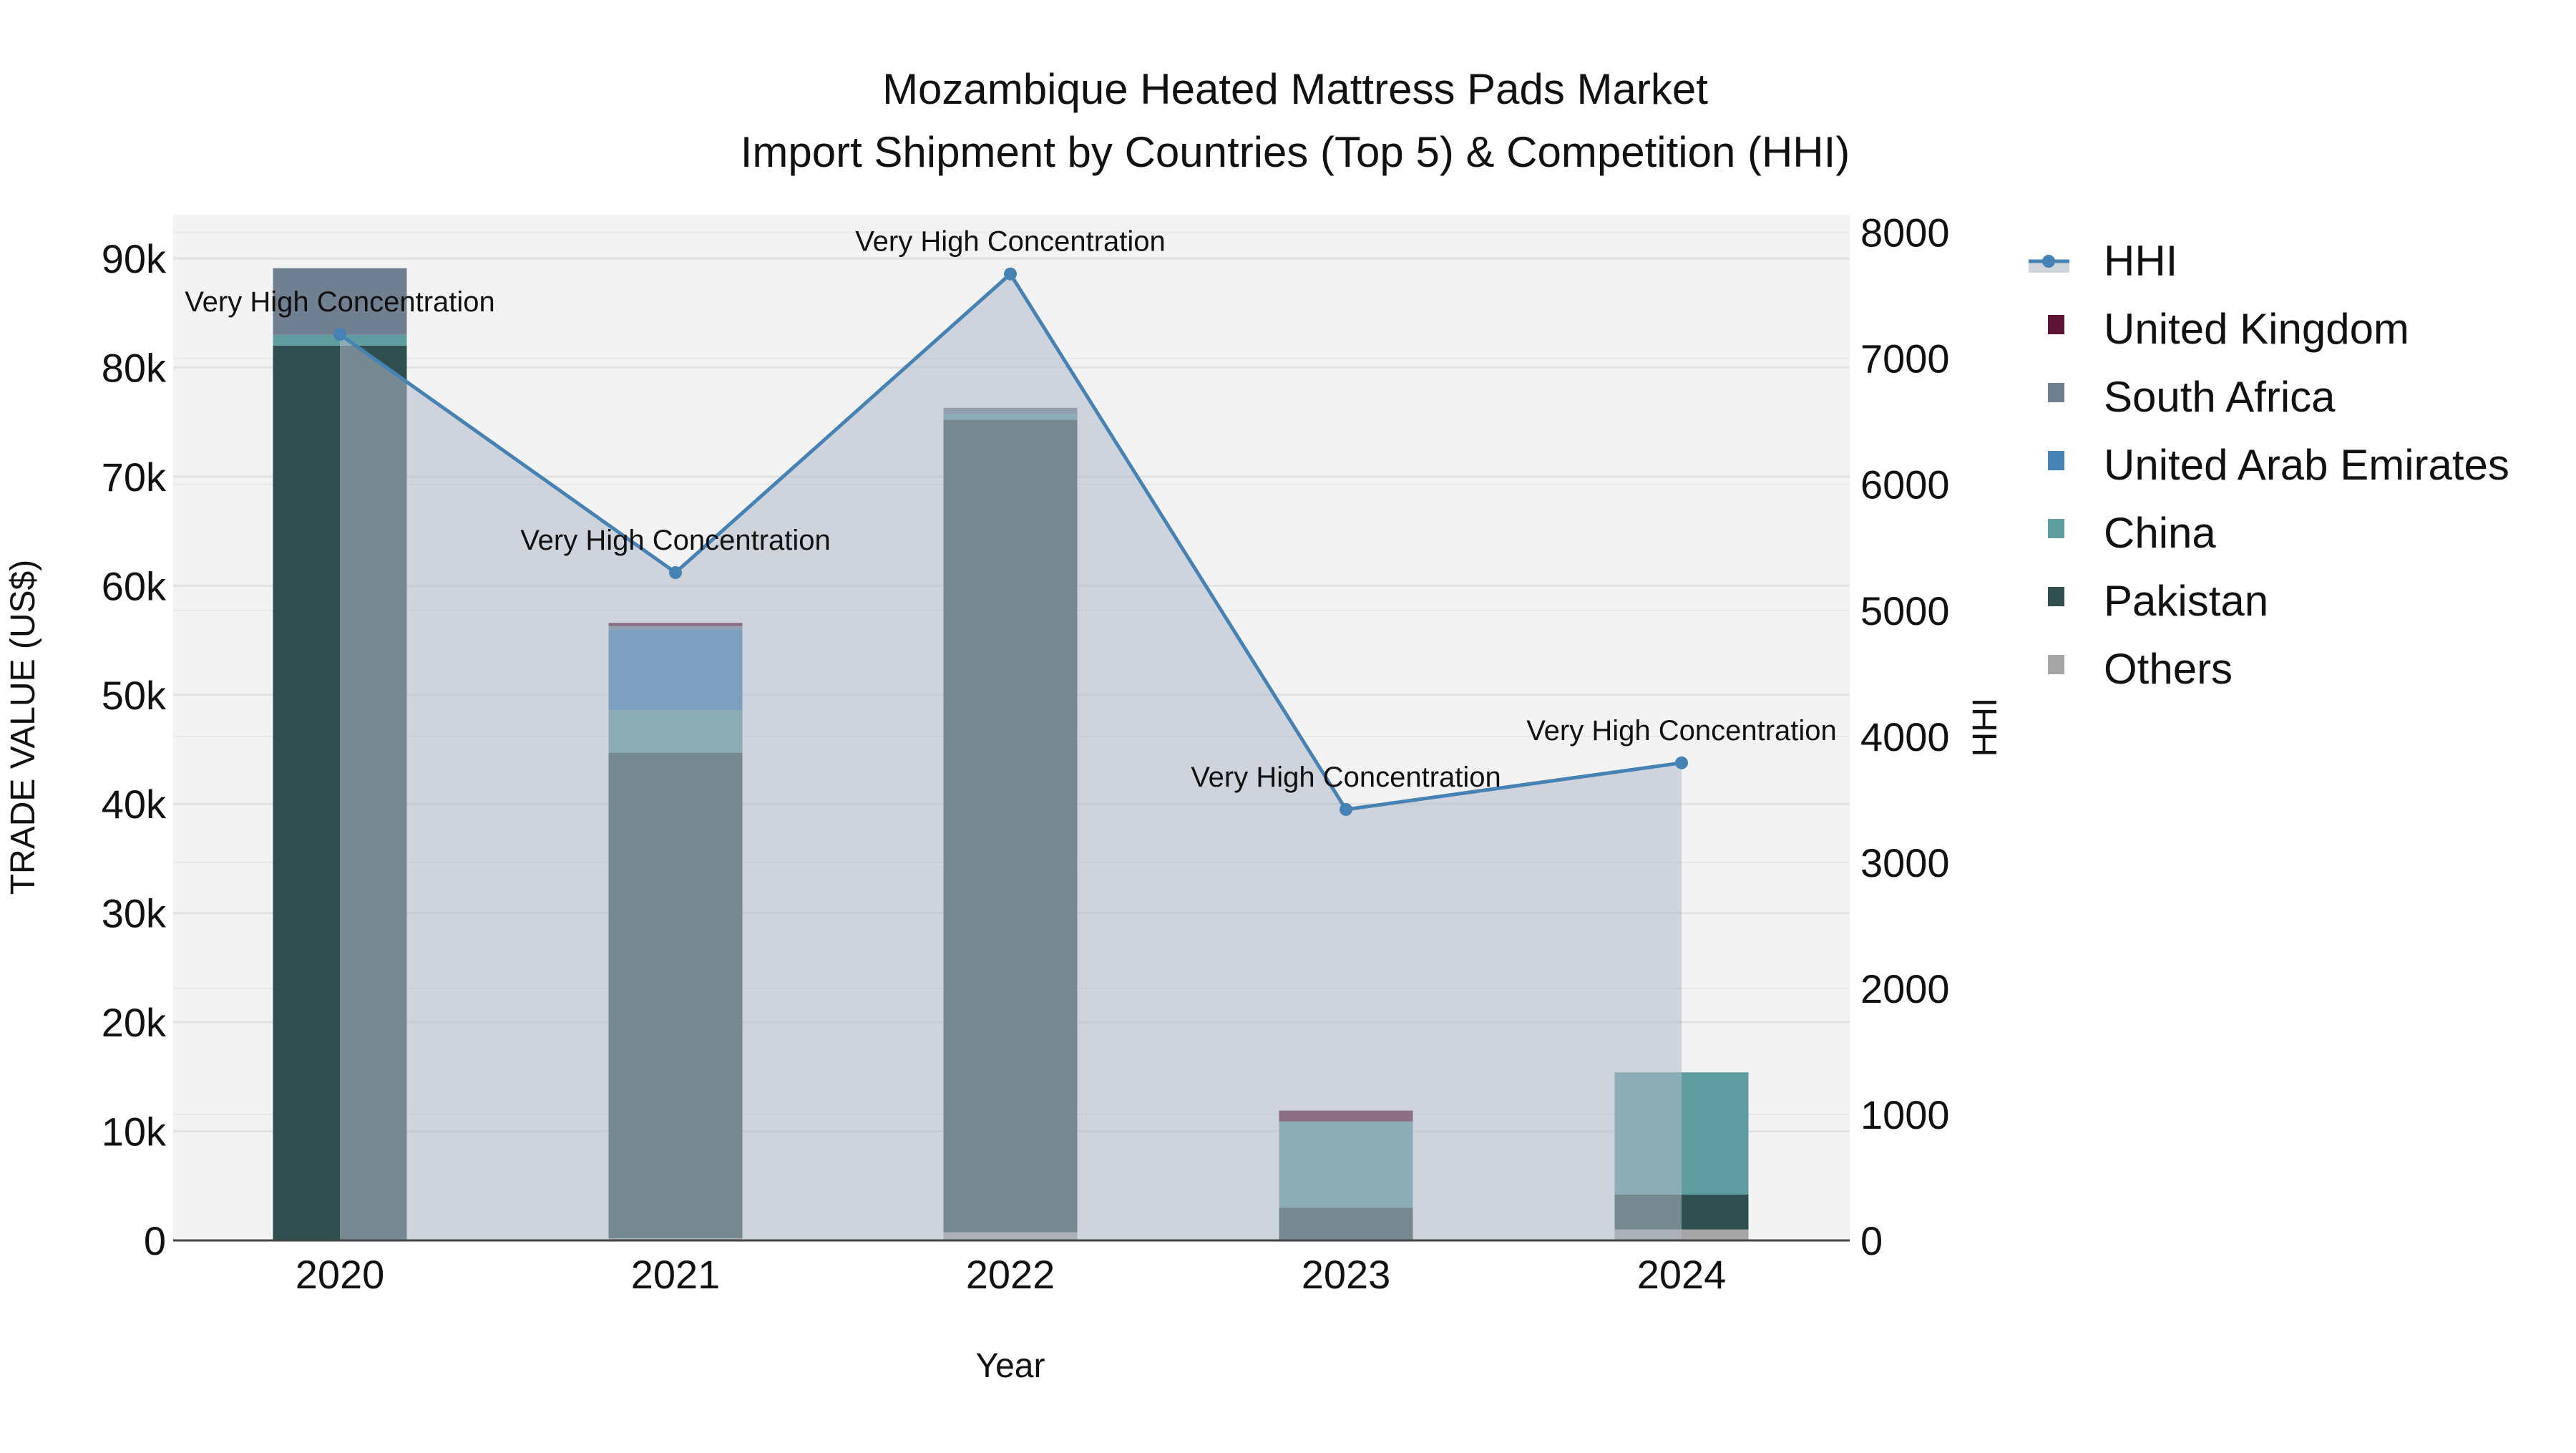 This screenshot has height=1453, width=2576. I want to click on y-tick-label: 50k, so click(134, 695).